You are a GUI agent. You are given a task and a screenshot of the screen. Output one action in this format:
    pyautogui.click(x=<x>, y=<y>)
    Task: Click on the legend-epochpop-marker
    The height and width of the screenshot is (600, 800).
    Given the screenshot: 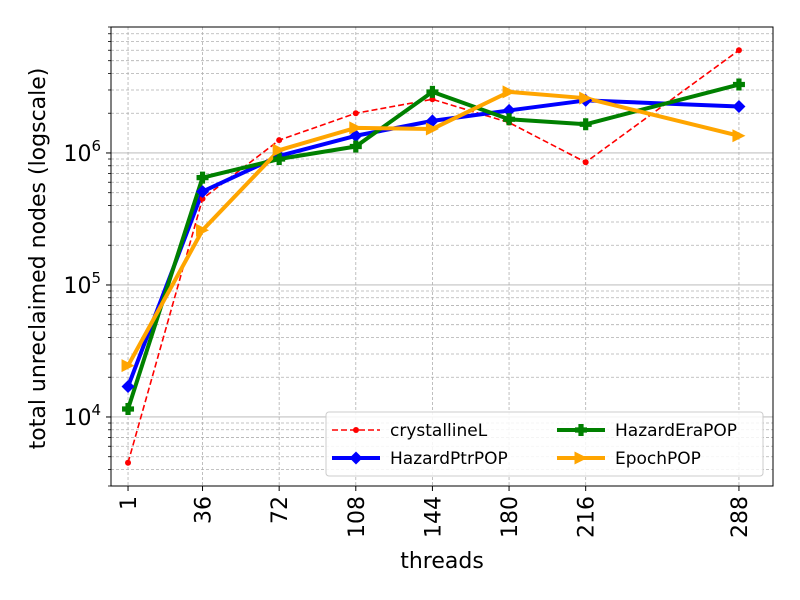 What is the action you would take?
    pyautogui.click(x=581, y=458)
    